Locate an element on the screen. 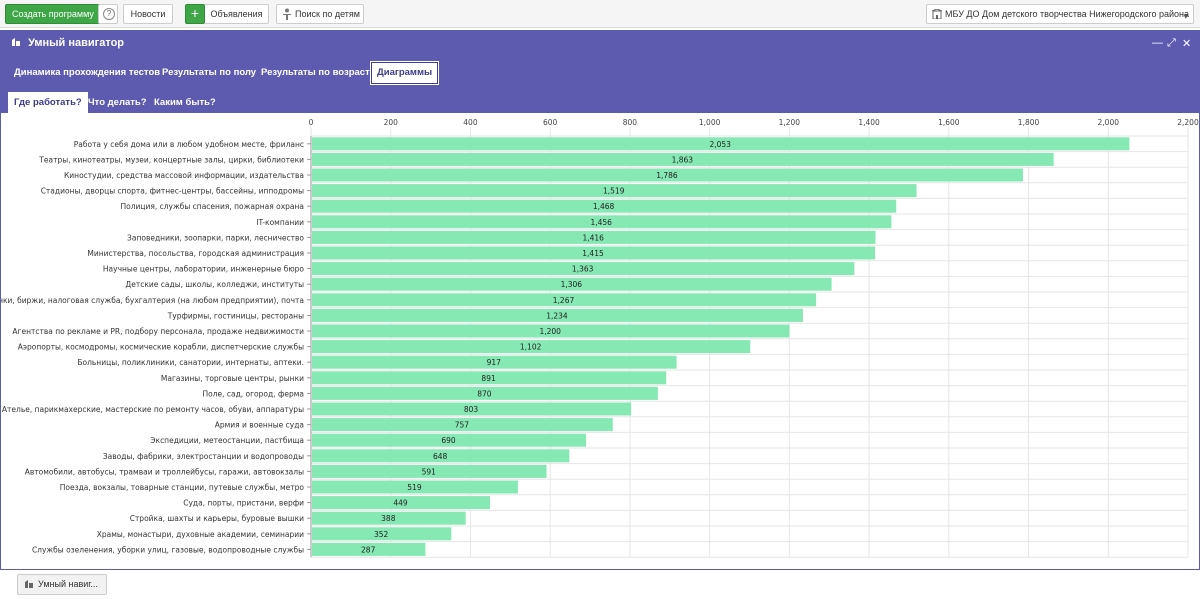 Image resolution: width=1200 pixels, height=599 pixels. bar-value-label: 1,267 is located at coordinates (564, 300).